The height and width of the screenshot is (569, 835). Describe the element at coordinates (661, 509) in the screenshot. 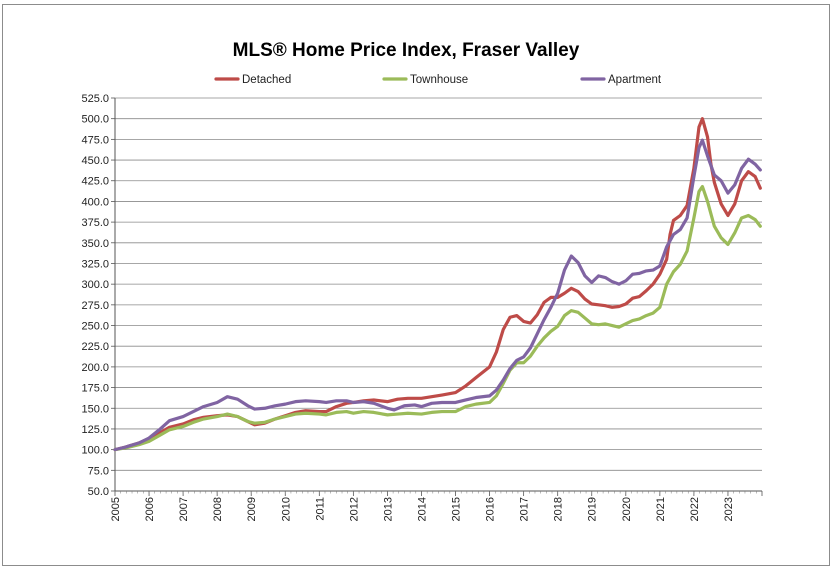

I see `x-tick-label: 2021` at that location.